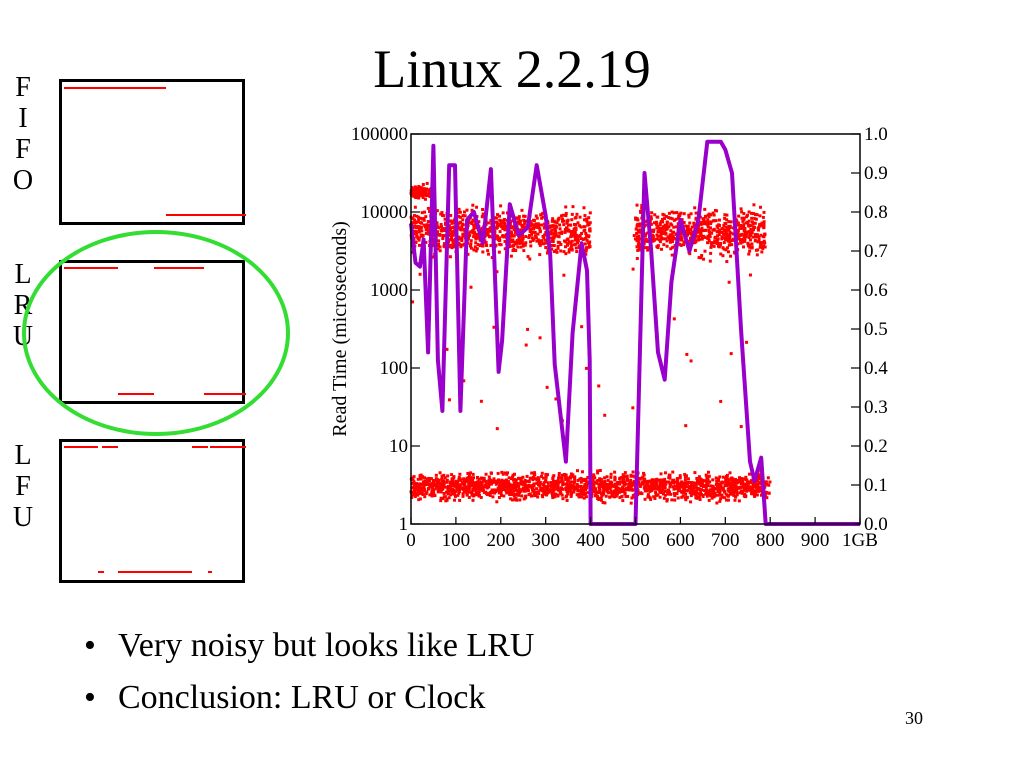 This screenshot has width=1024, height=768. What do you see at coordinates (876, 407) in the screenshot?
I see `y2-tick-label: 0.3` at bounding box center [876, 407].